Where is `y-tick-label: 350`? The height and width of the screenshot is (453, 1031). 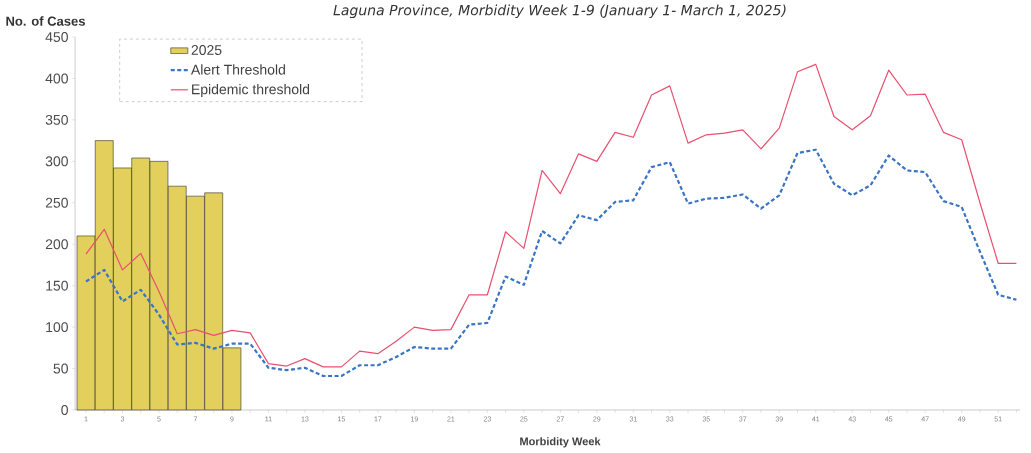 y-tick-label: 350 is located at coordinates (56, 119).